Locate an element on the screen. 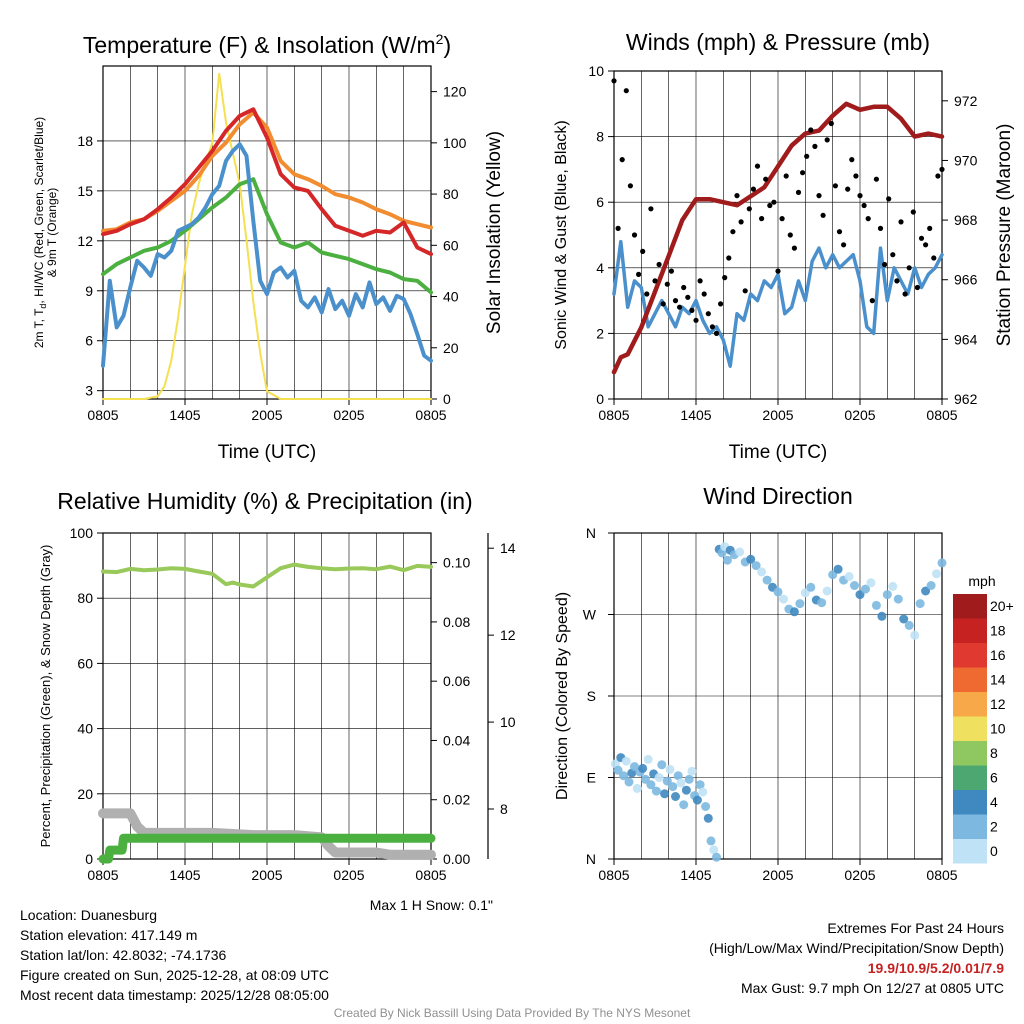 The image size is (1024, 1024). temp-chart-y-tick-label: 15 is located at coordinates (85, 191).